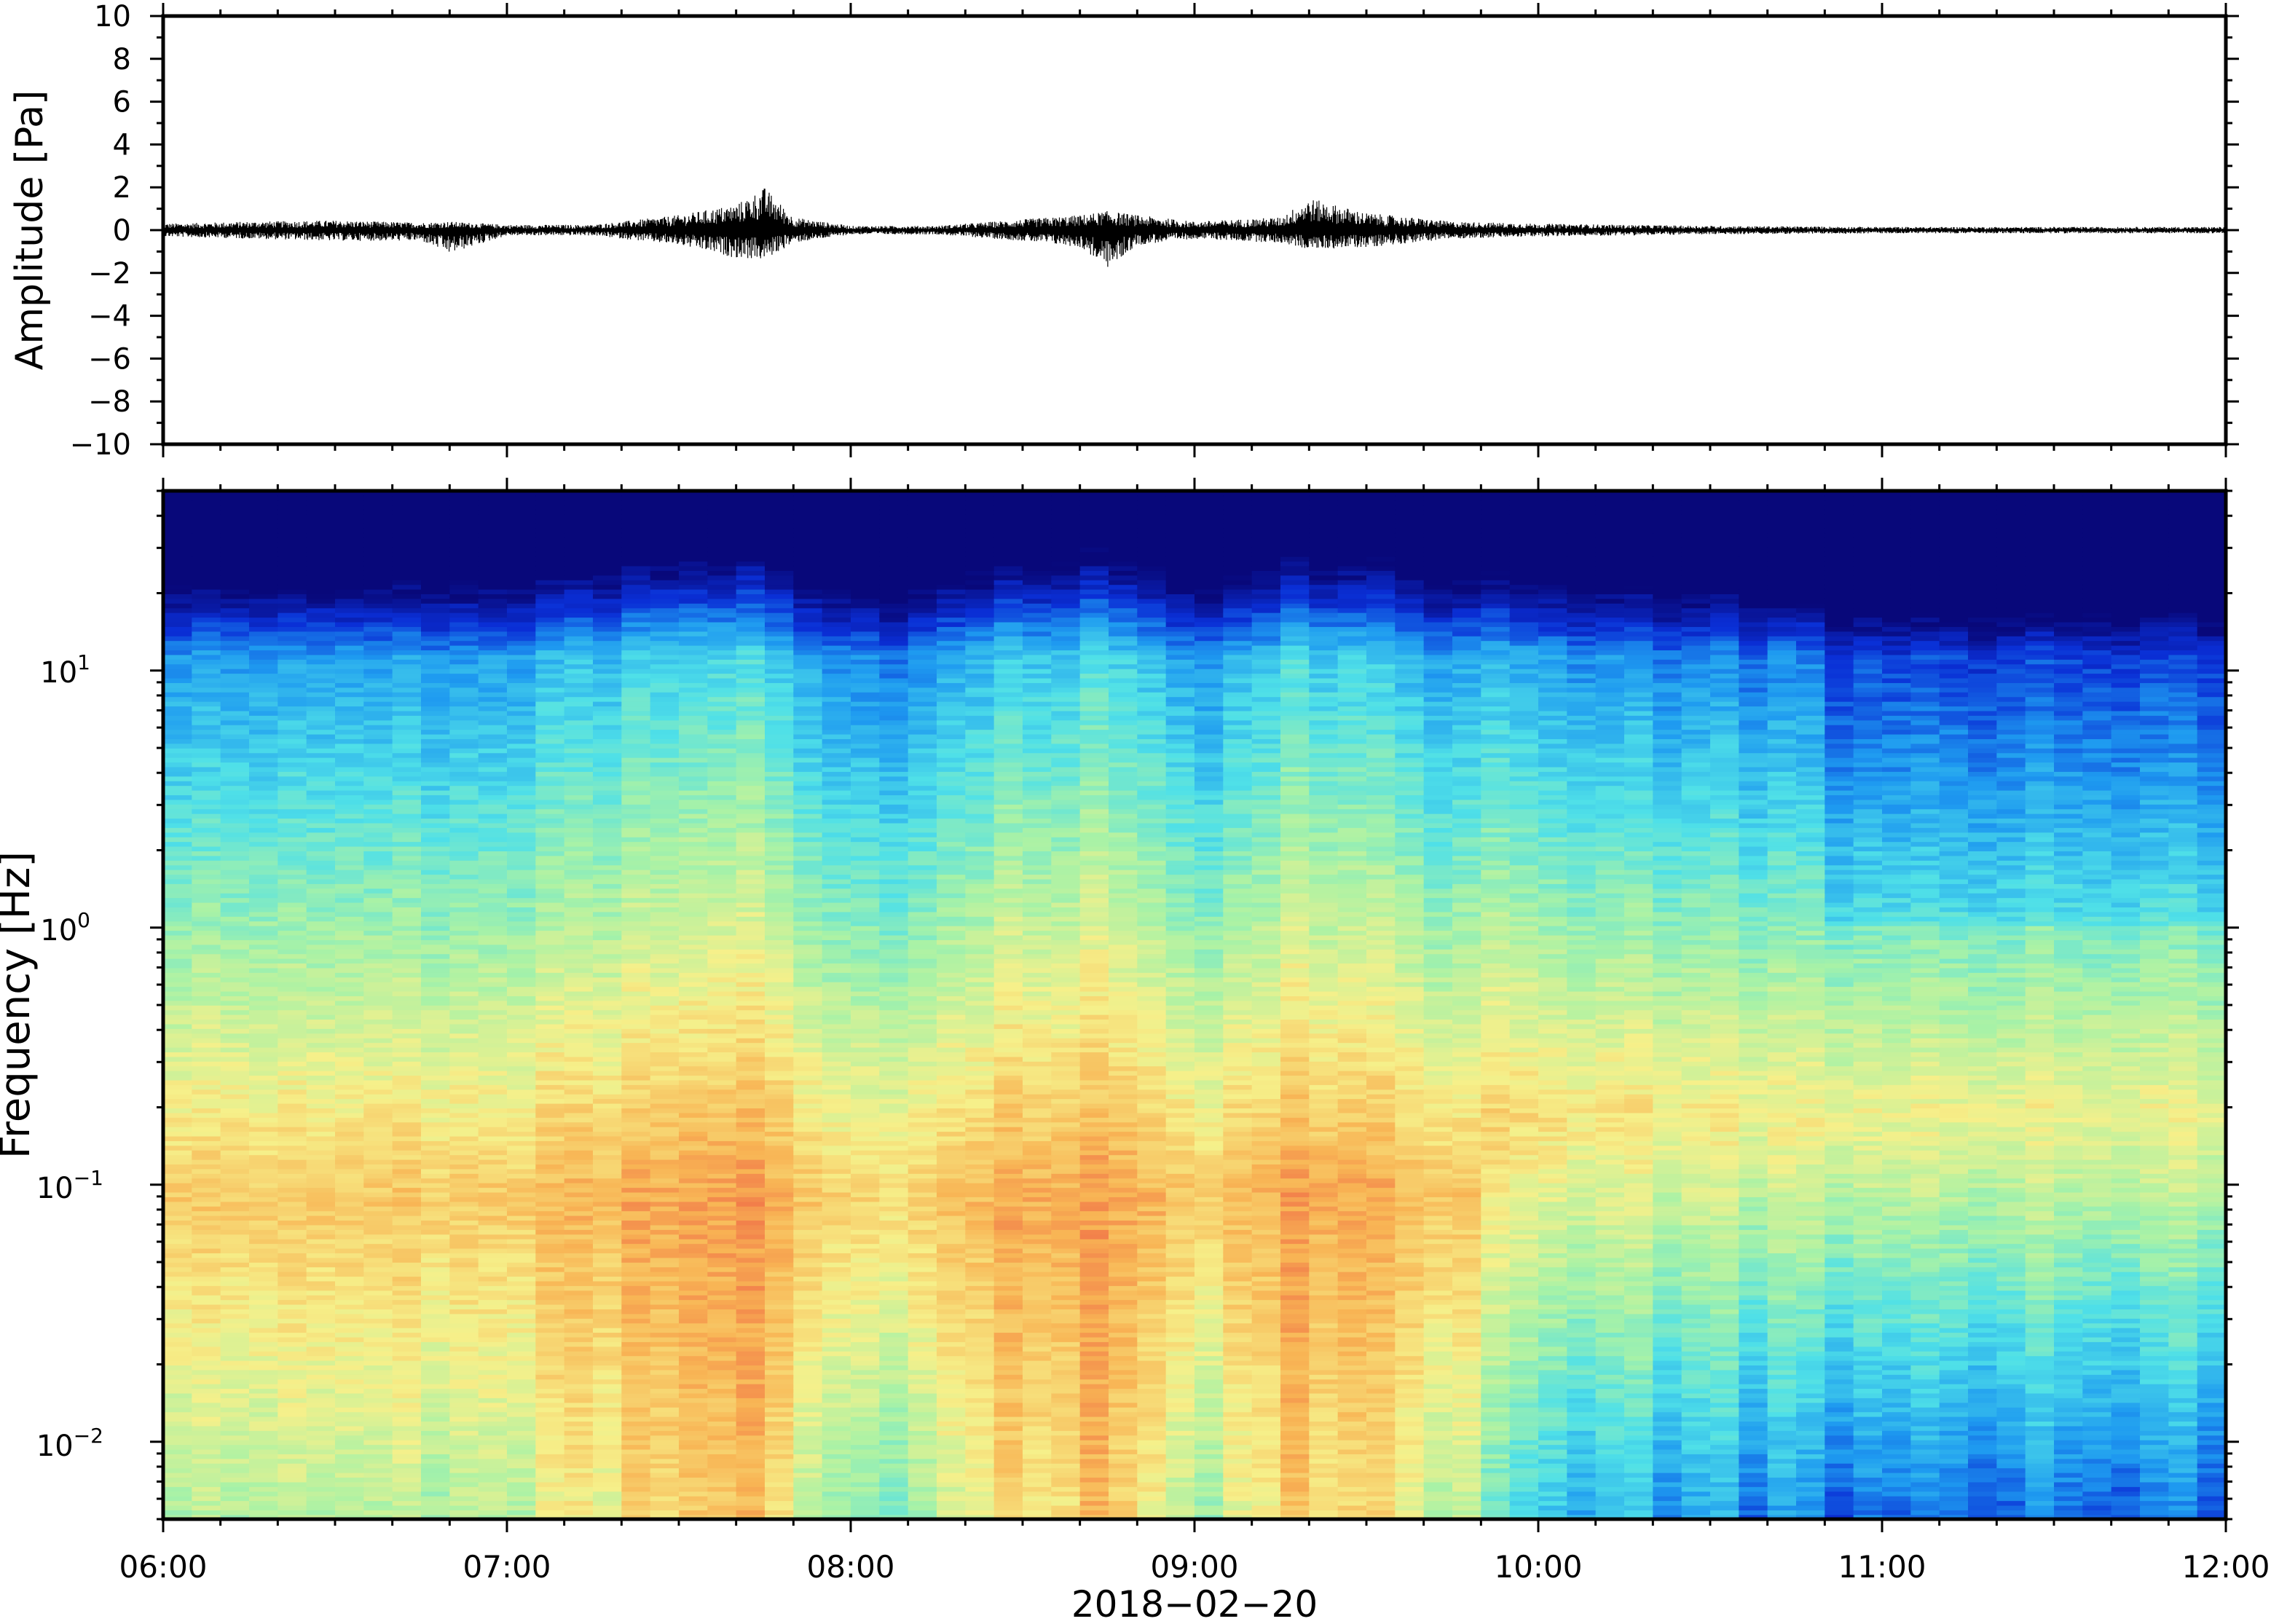 This screenshot has width=2271, height=1624. Describe the element at coordinates (507, 1567) in the screenshot. I see `x-tick-label-0700: 07:00` at that location.